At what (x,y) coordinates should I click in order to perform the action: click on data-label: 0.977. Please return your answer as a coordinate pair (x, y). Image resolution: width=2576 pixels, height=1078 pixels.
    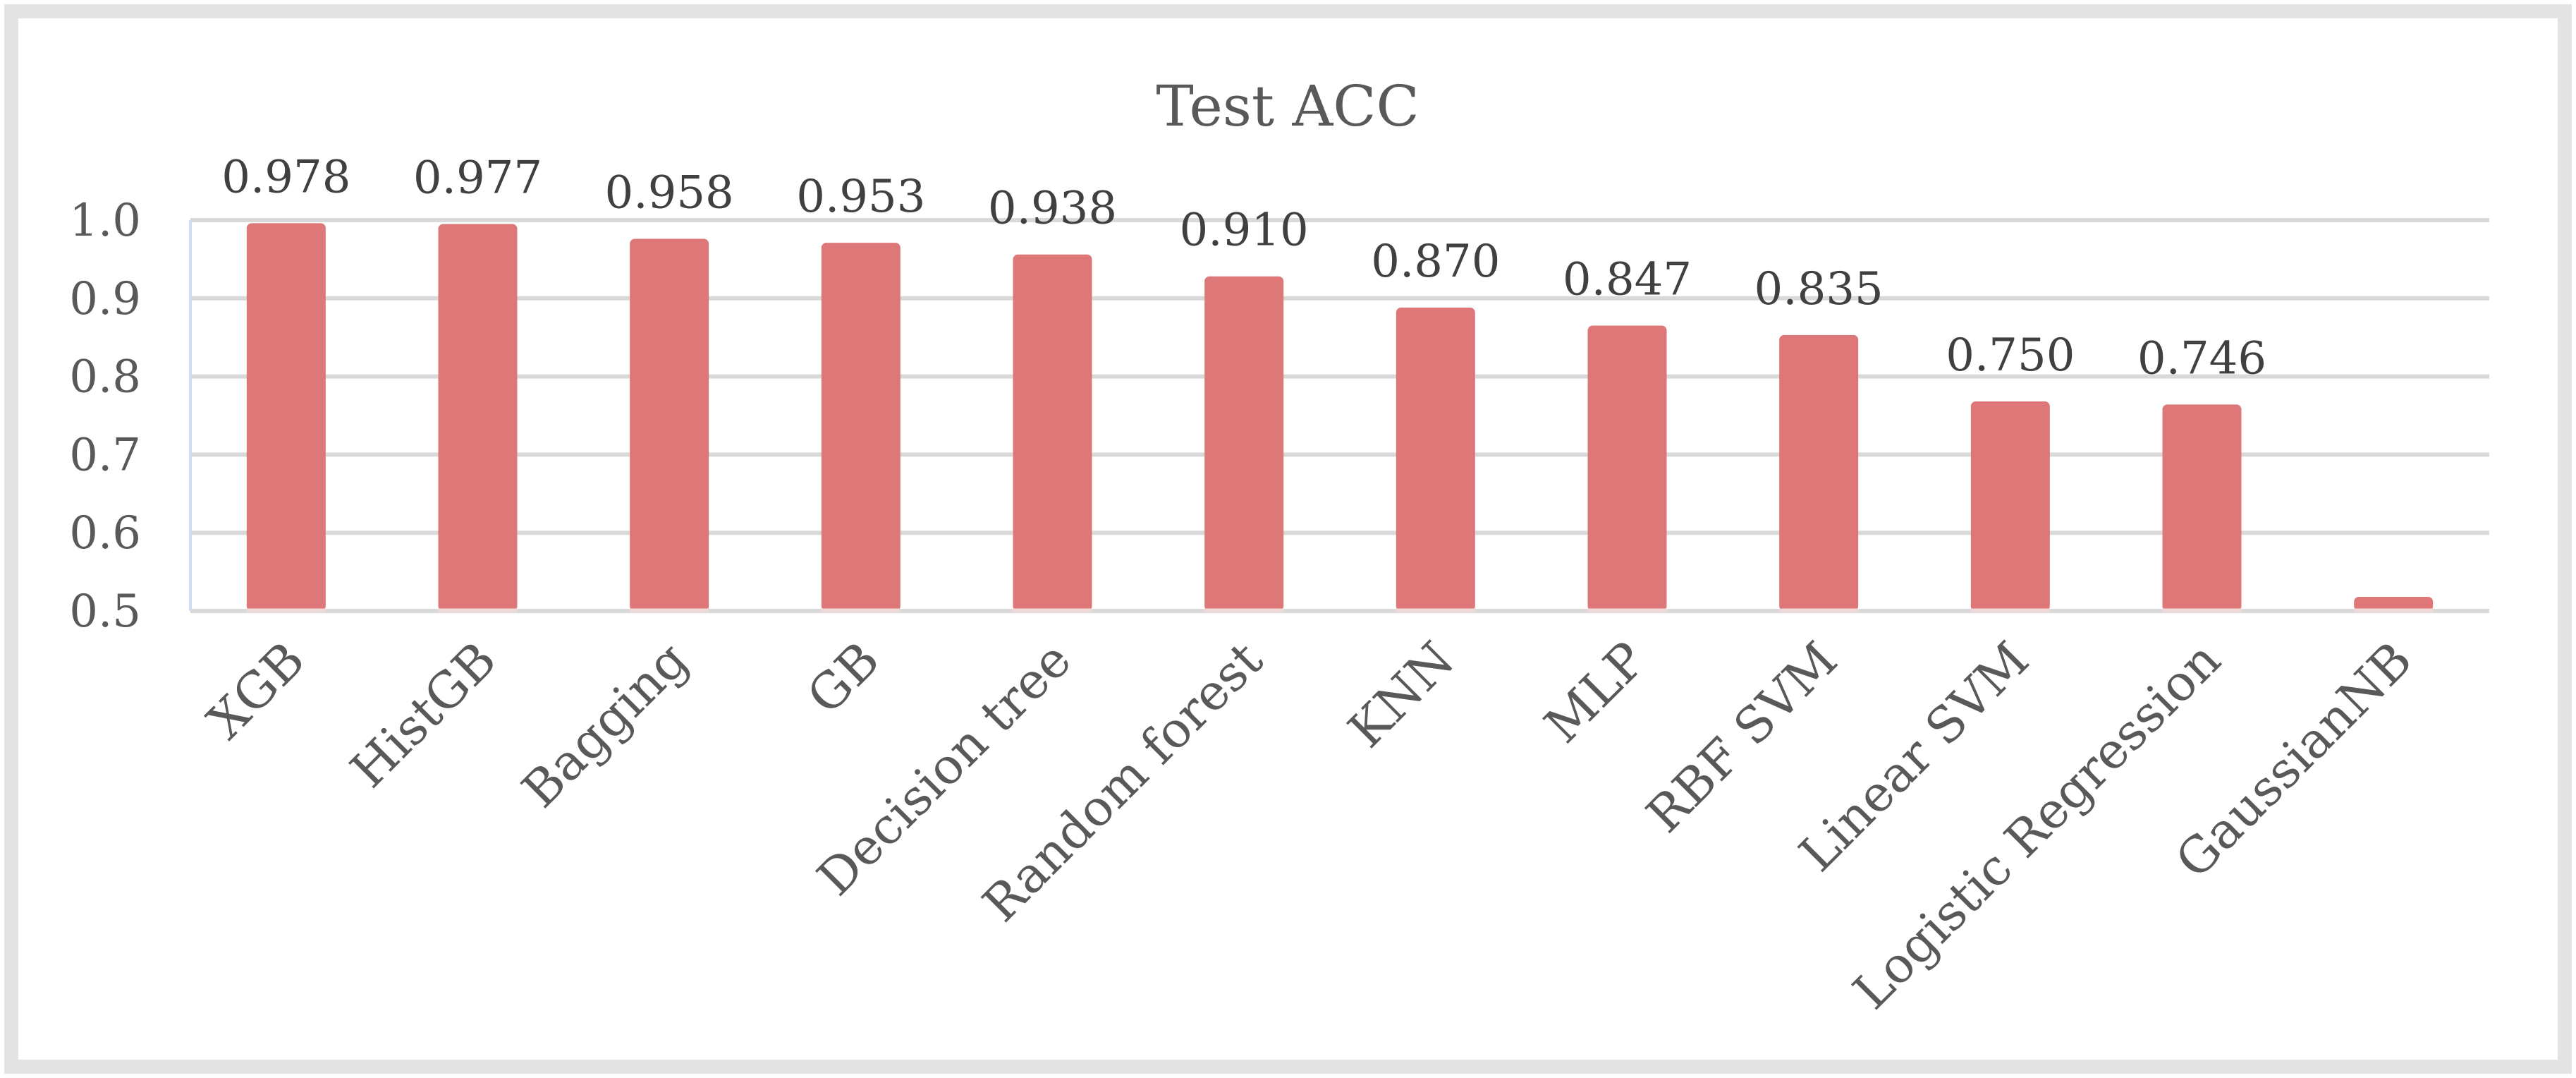
    Looking at the image, I should click on (478, 178).